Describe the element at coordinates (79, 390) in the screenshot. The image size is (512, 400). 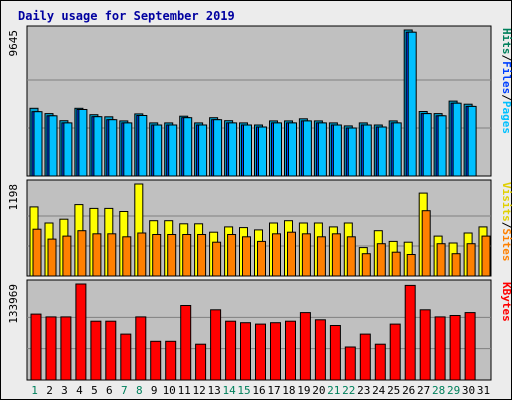
I see `x-tick-label: 4` at that location.